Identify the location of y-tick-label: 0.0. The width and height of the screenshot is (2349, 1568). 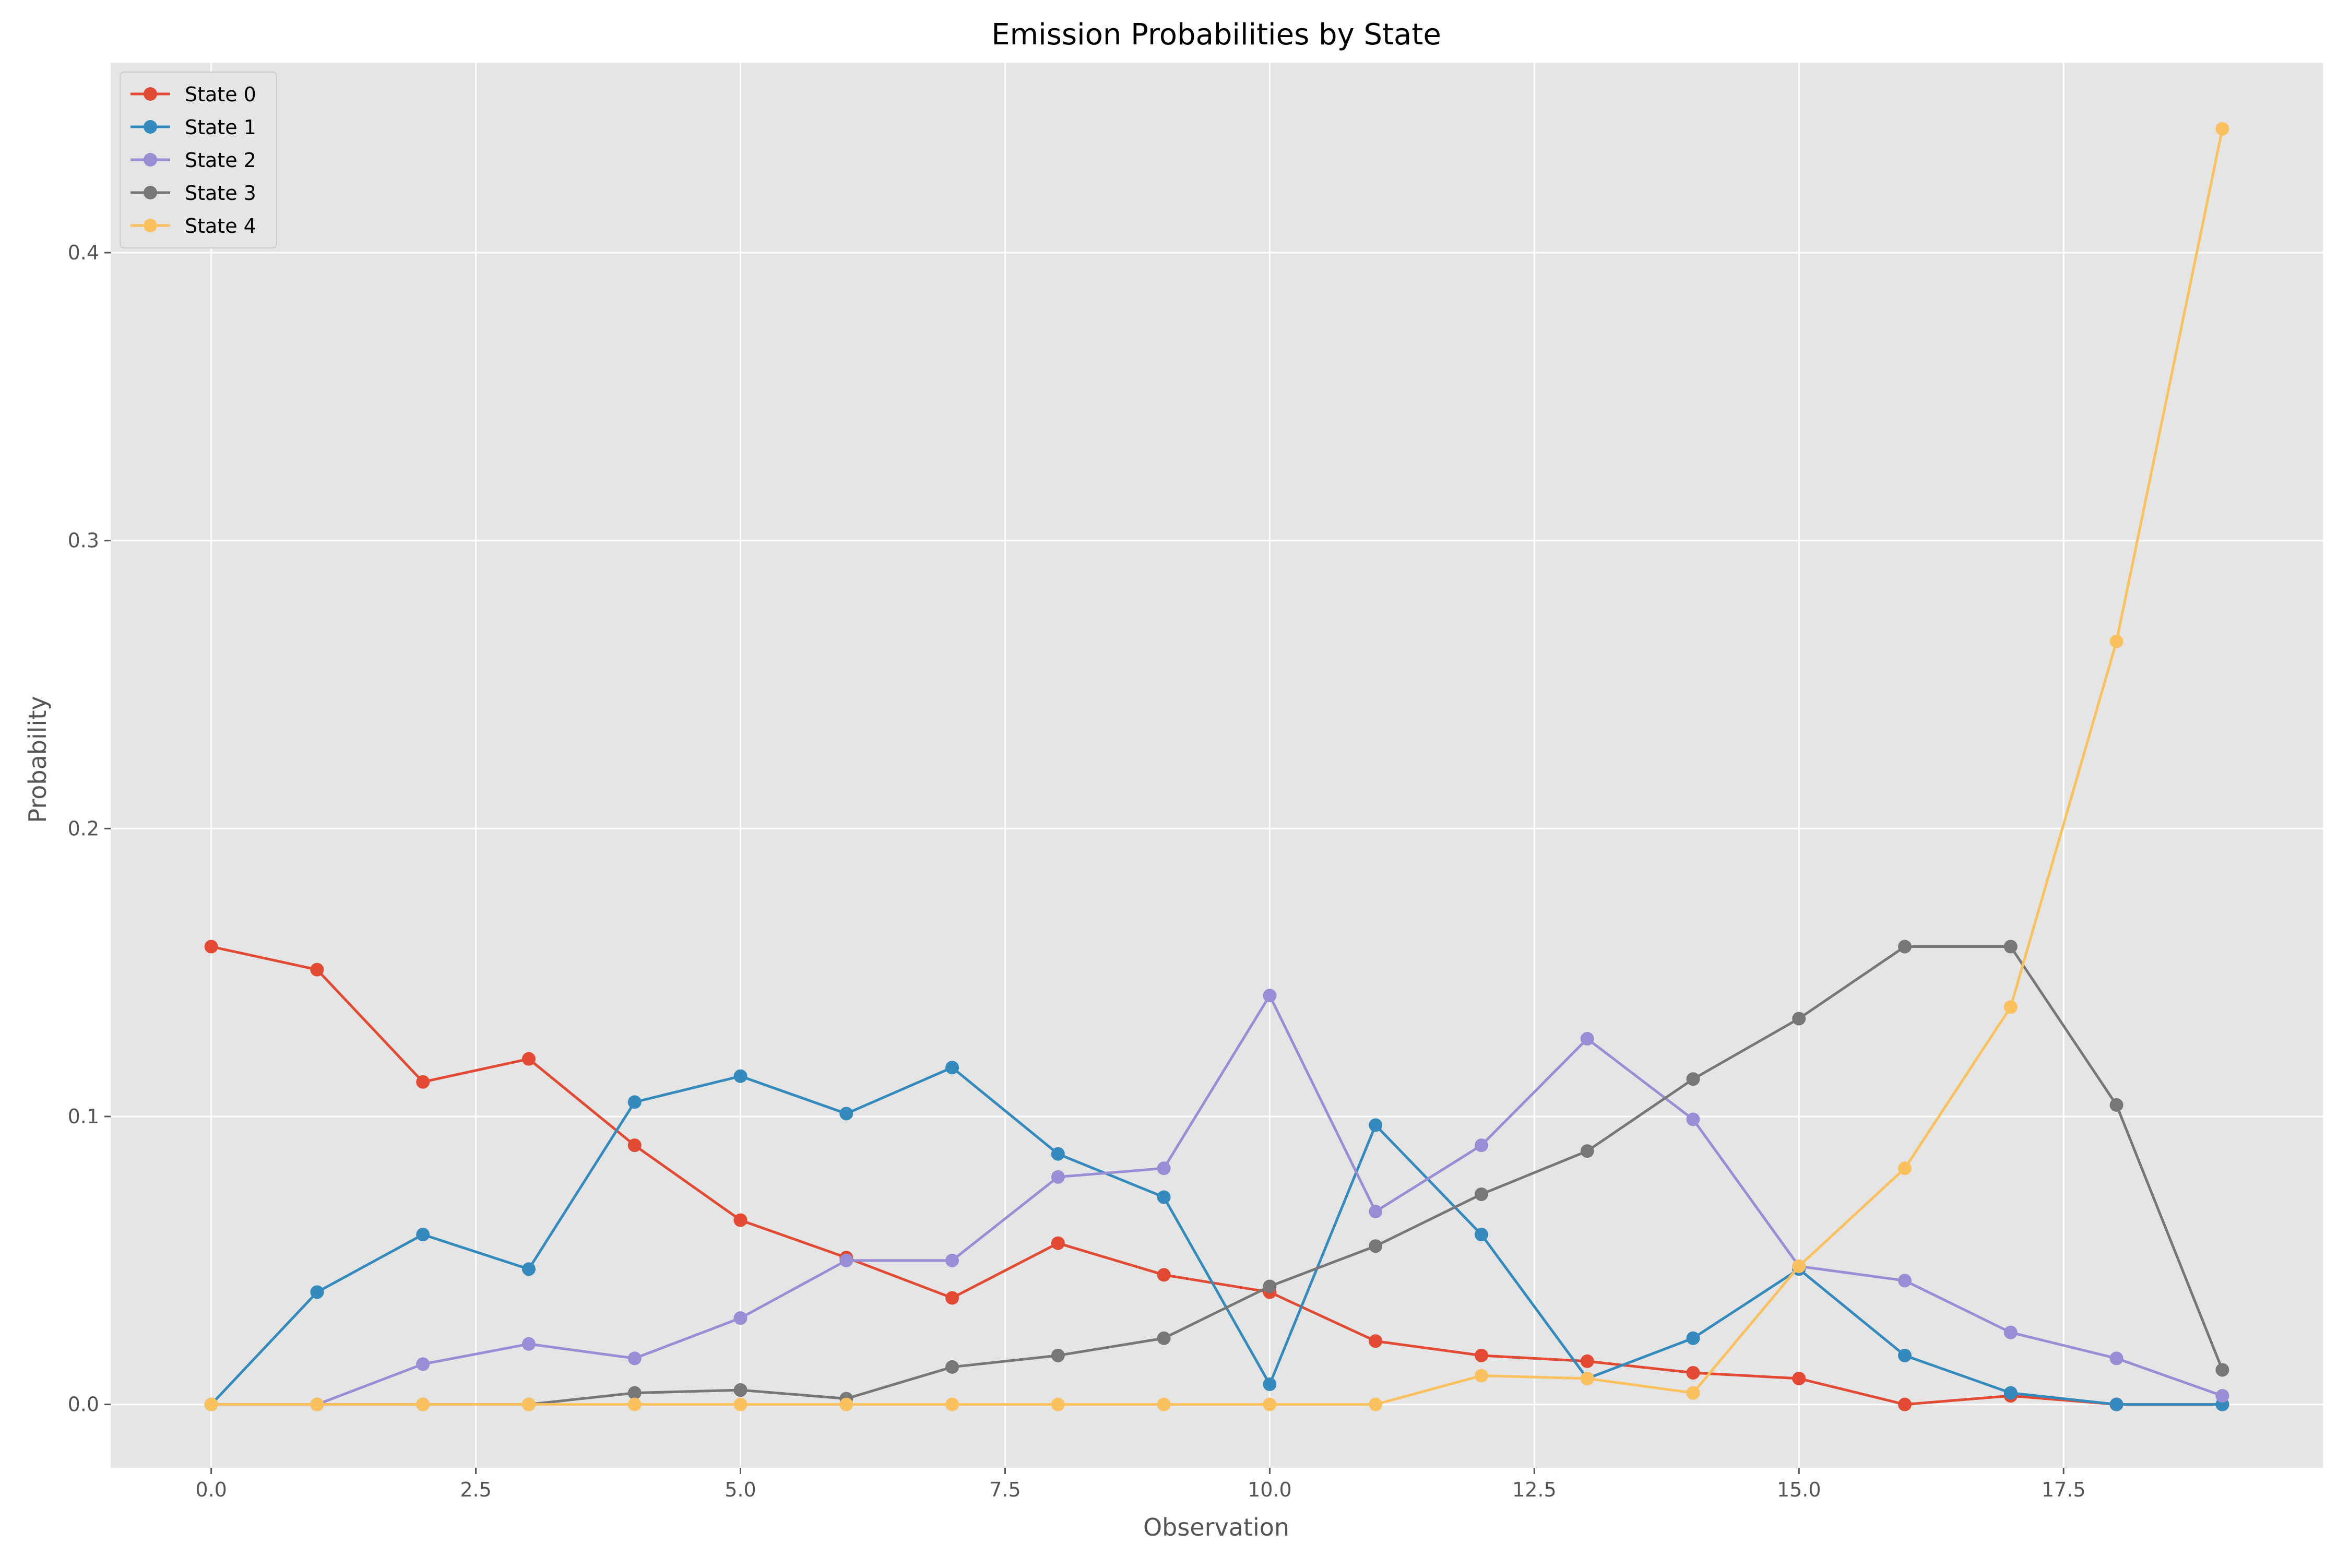
(83, 1404).